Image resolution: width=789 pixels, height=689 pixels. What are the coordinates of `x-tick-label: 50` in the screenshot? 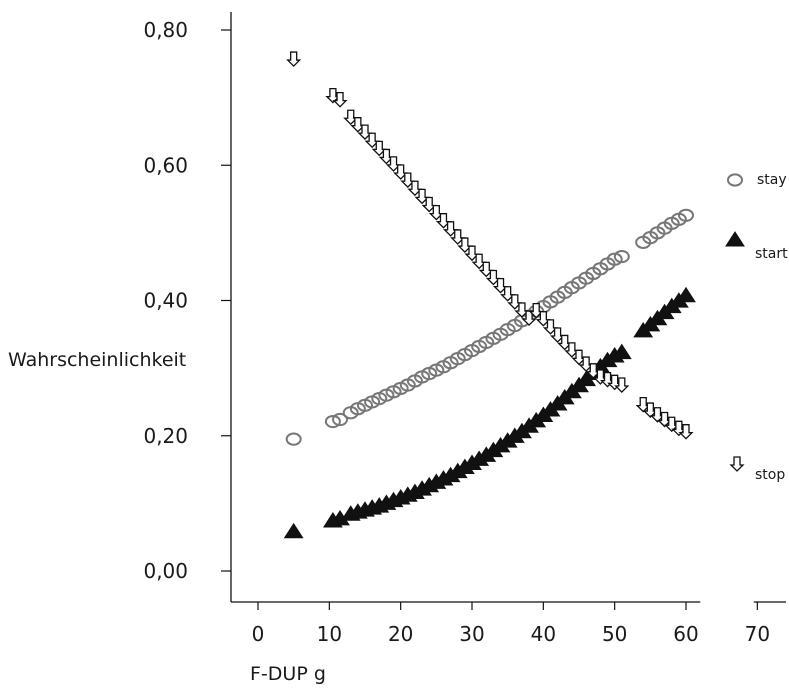 It's located at (614, 634).